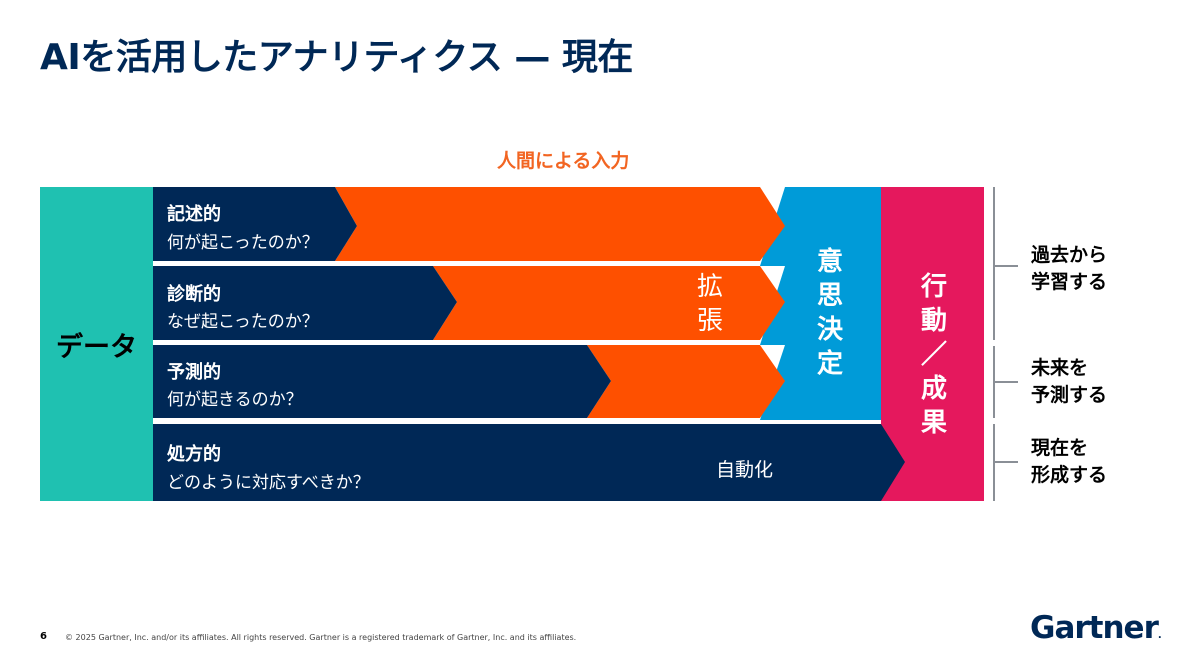 This screenshot has width=1200, height=672. What do you see at coordinates (194, 454) in the screenshot?
I see `row-title-prescriptive: 処方的` at bounding box center [194, 454].